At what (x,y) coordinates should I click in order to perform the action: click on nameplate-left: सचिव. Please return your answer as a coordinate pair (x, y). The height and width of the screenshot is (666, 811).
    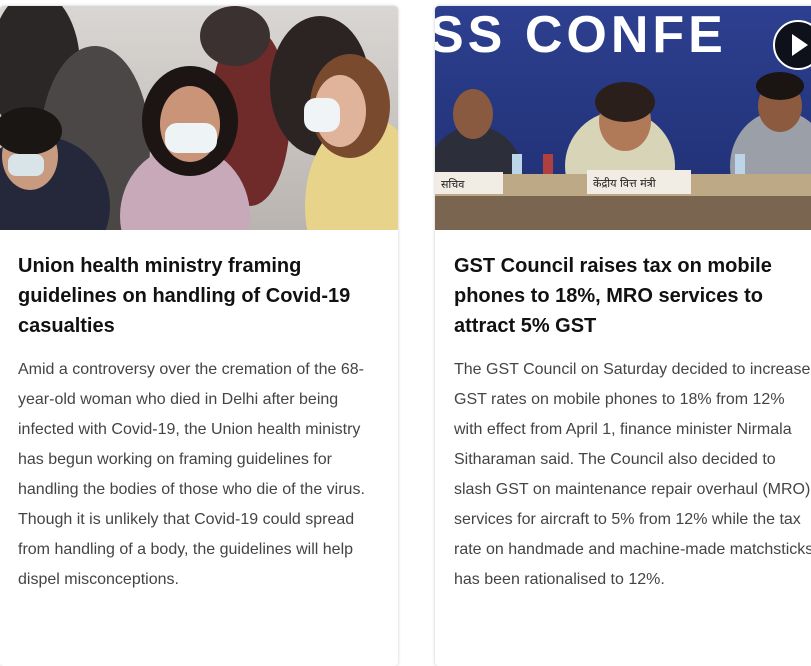
    Looking at the image, I should click on (453, 184).